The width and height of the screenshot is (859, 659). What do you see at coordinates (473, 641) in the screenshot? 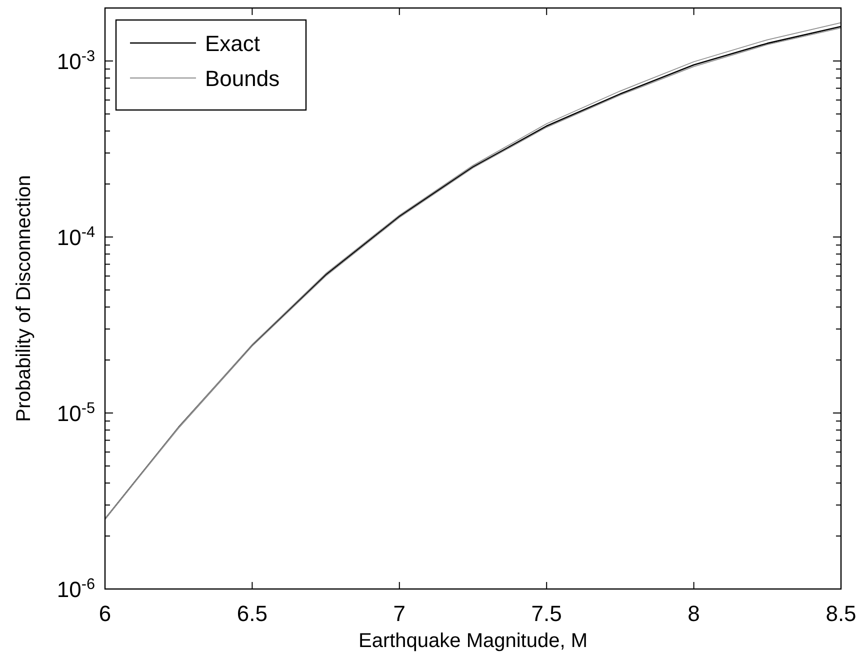
I see `x-axis-title: Earthquake Magnitude, M` at bounding box center [473, 641].